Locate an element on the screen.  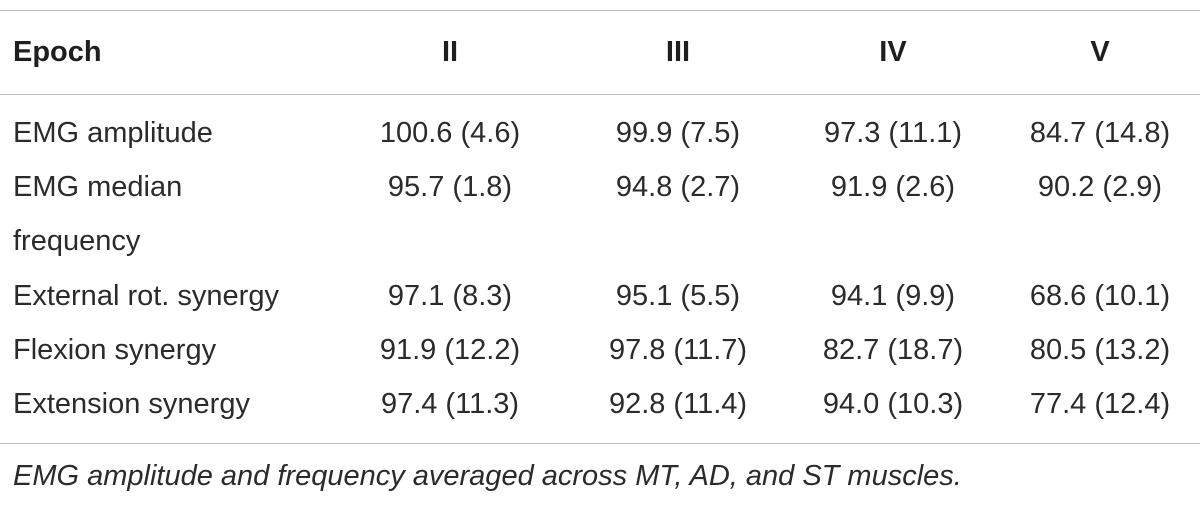
table-bottom-rule is located at coordinates (600, 443).